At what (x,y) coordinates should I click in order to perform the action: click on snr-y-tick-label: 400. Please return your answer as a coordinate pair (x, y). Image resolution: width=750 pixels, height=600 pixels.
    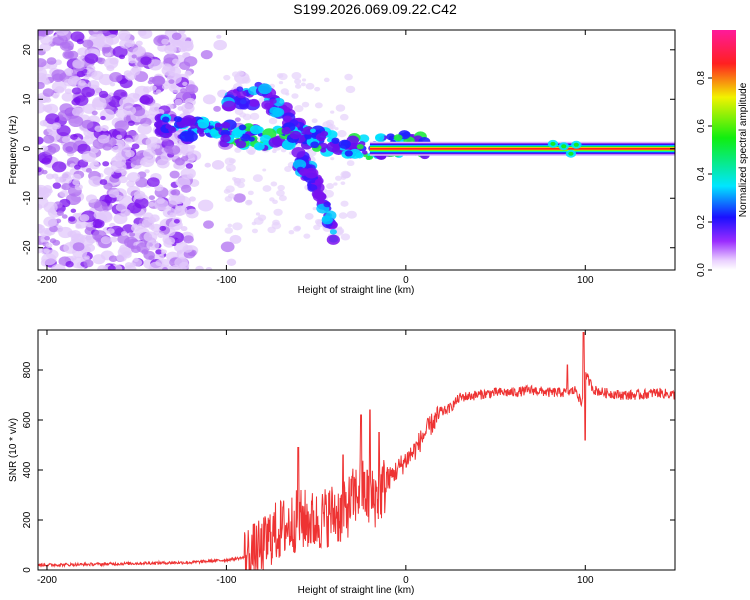
    Looking at the image, I should click on (27, 469).